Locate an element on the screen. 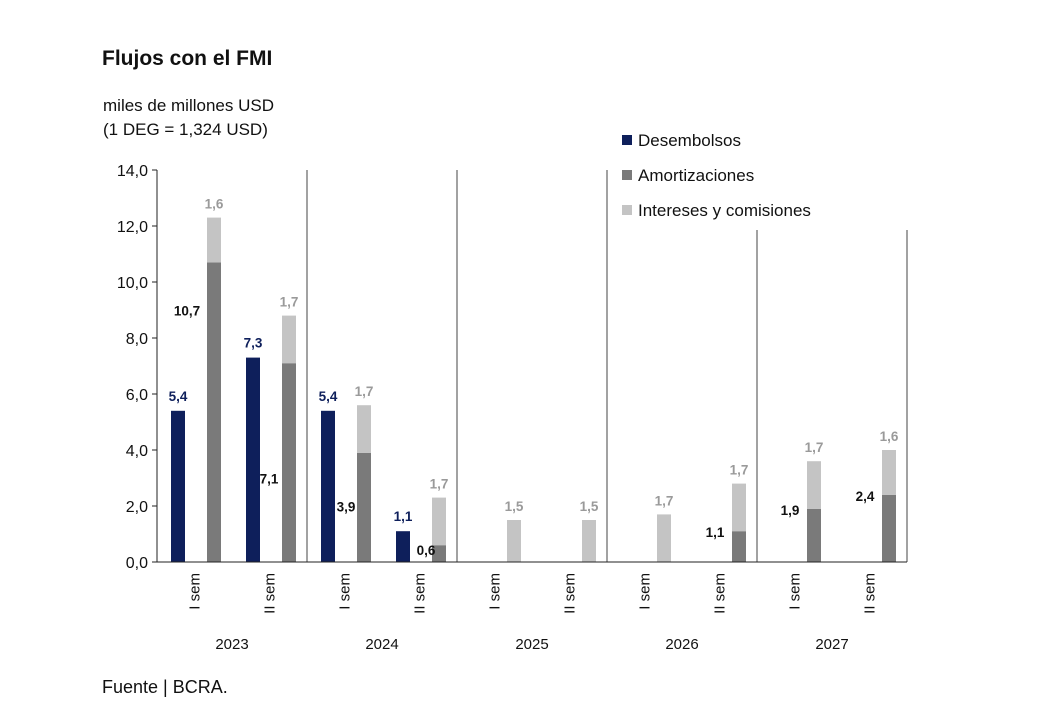 The width and height of the screenshot is (1046, 720). legend-desembolsos-label: Desembolsos is located at coordinates (689, 140).